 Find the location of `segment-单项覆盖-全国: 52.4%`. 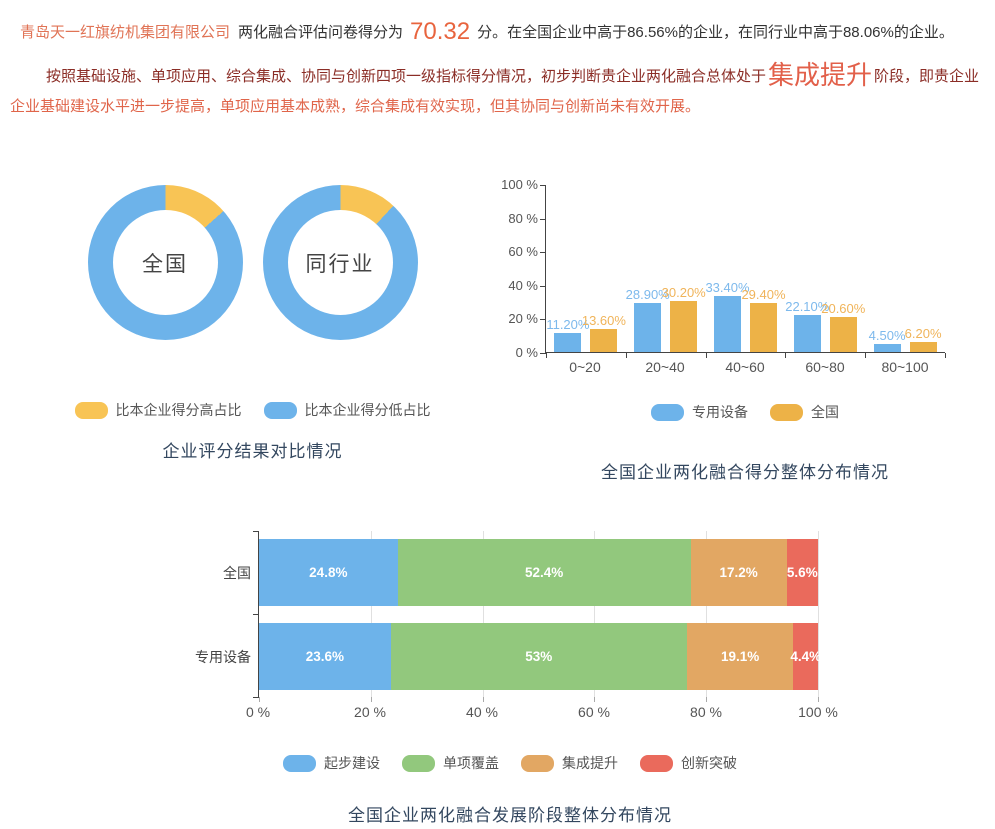

segment-单项覆盖-全国: 52.4% is located at coordinates (544, 572).